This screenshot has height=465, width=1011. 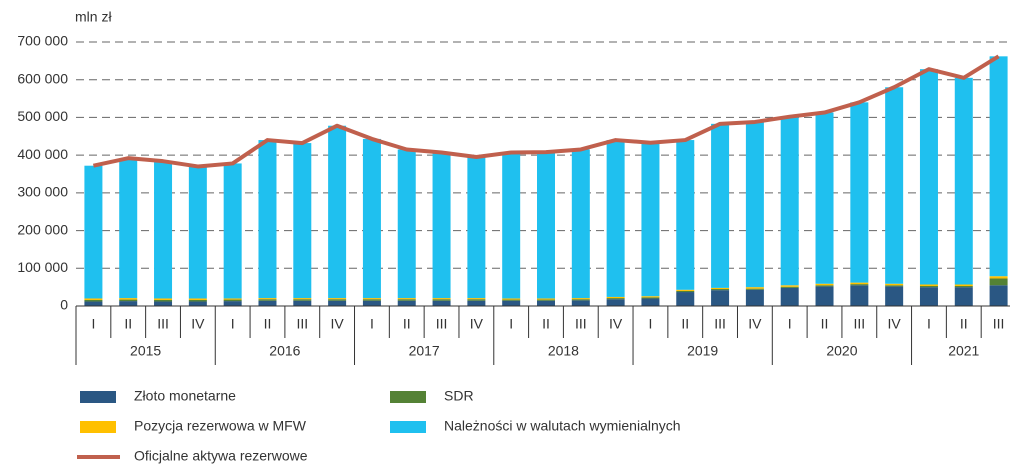 What do you see at coordinates (42, 154) in the screenshot?
I see `y-tick-label: 400 000` at bounding box center [42, 154].